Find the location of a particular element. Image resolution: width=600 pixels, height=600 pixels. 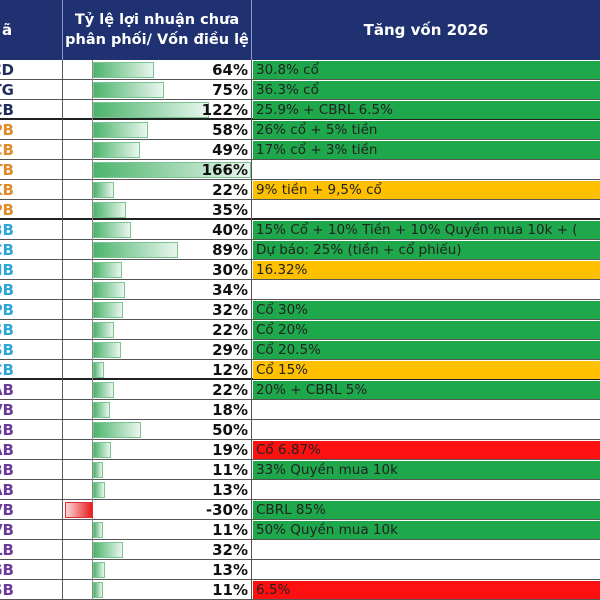

ticker-column-header: ã is located at coordinates (31, 30).